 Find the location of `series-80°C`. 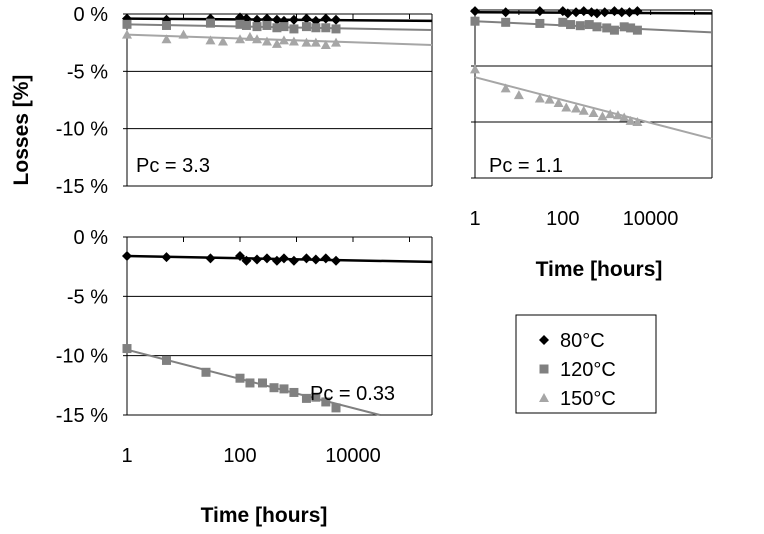

series-80°C is located at coordinates (591, 12).